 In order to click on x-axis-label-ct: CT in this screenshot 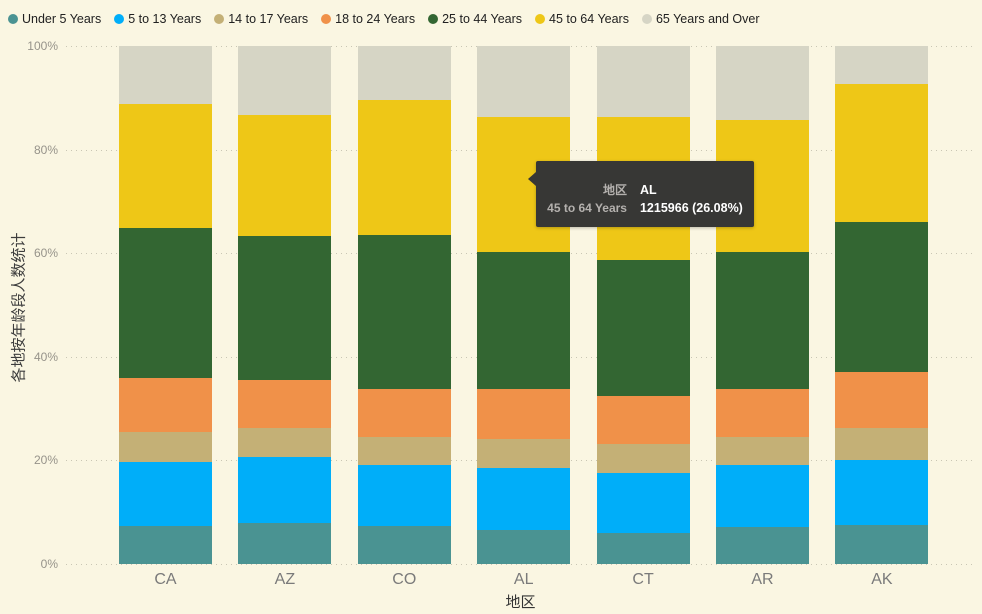, I will do `click(643, 579)`.